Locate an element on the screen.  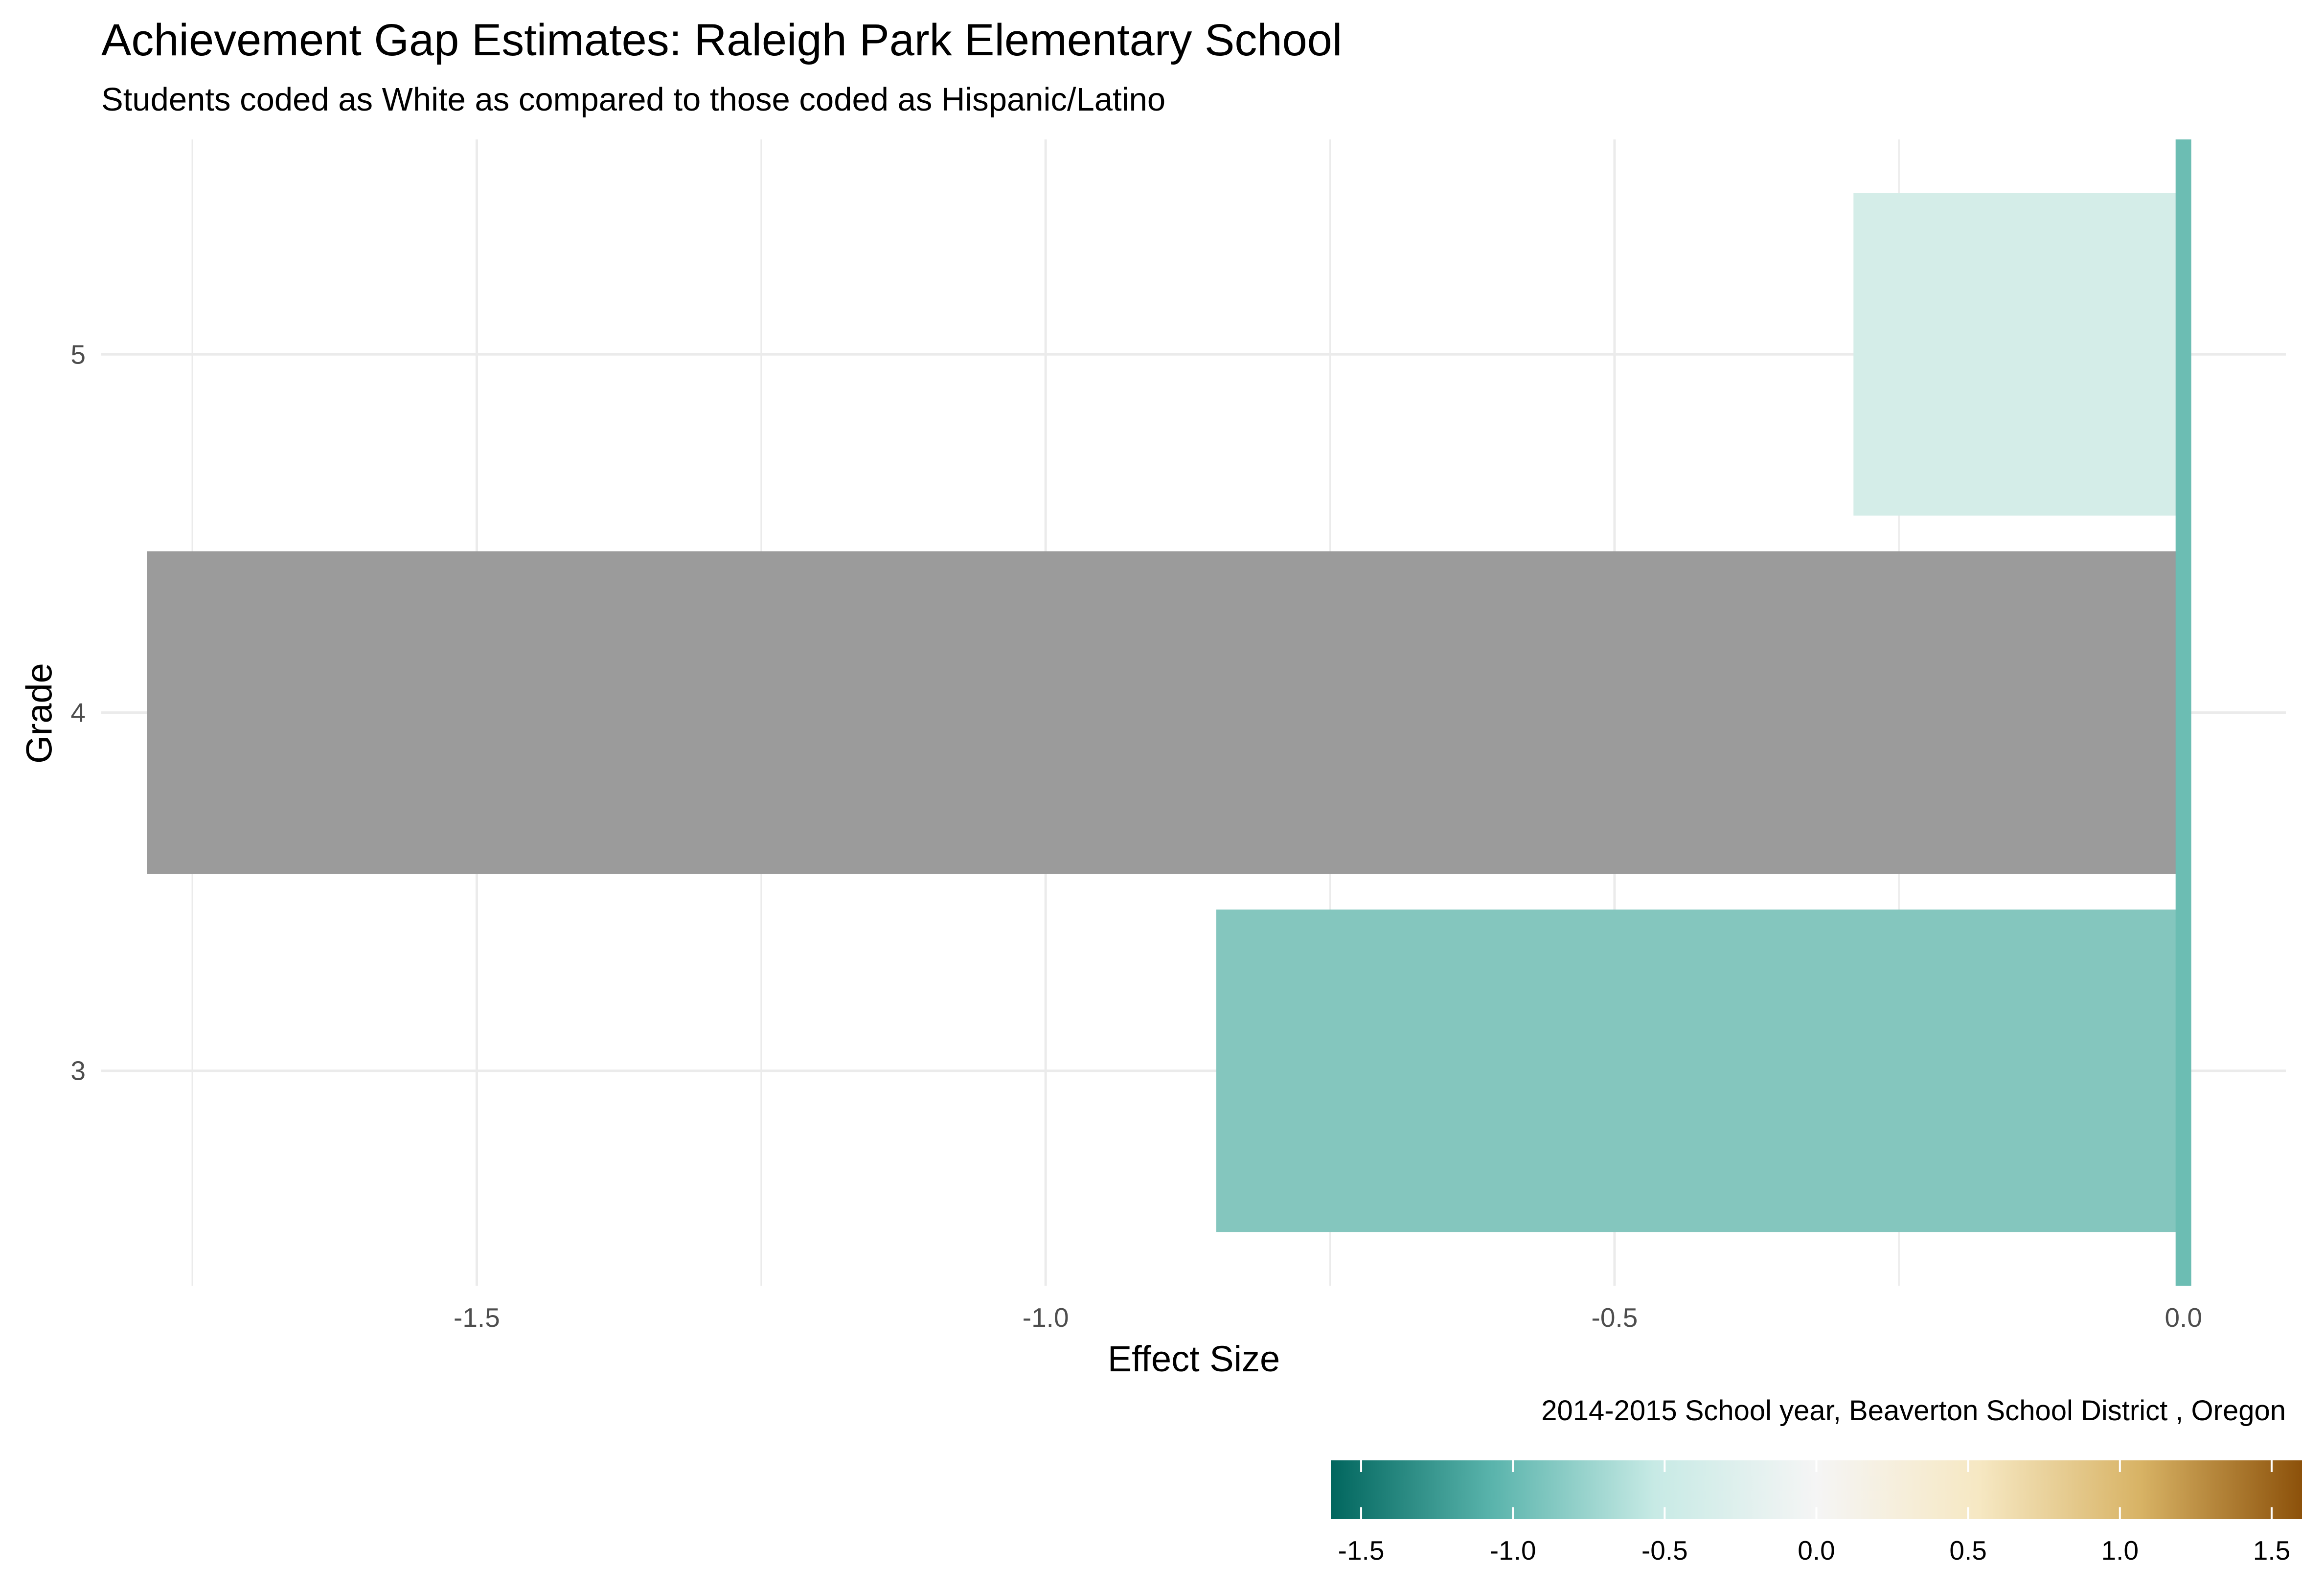
x-tick-label: 0.0 is located at coordinates (2183, 1318).